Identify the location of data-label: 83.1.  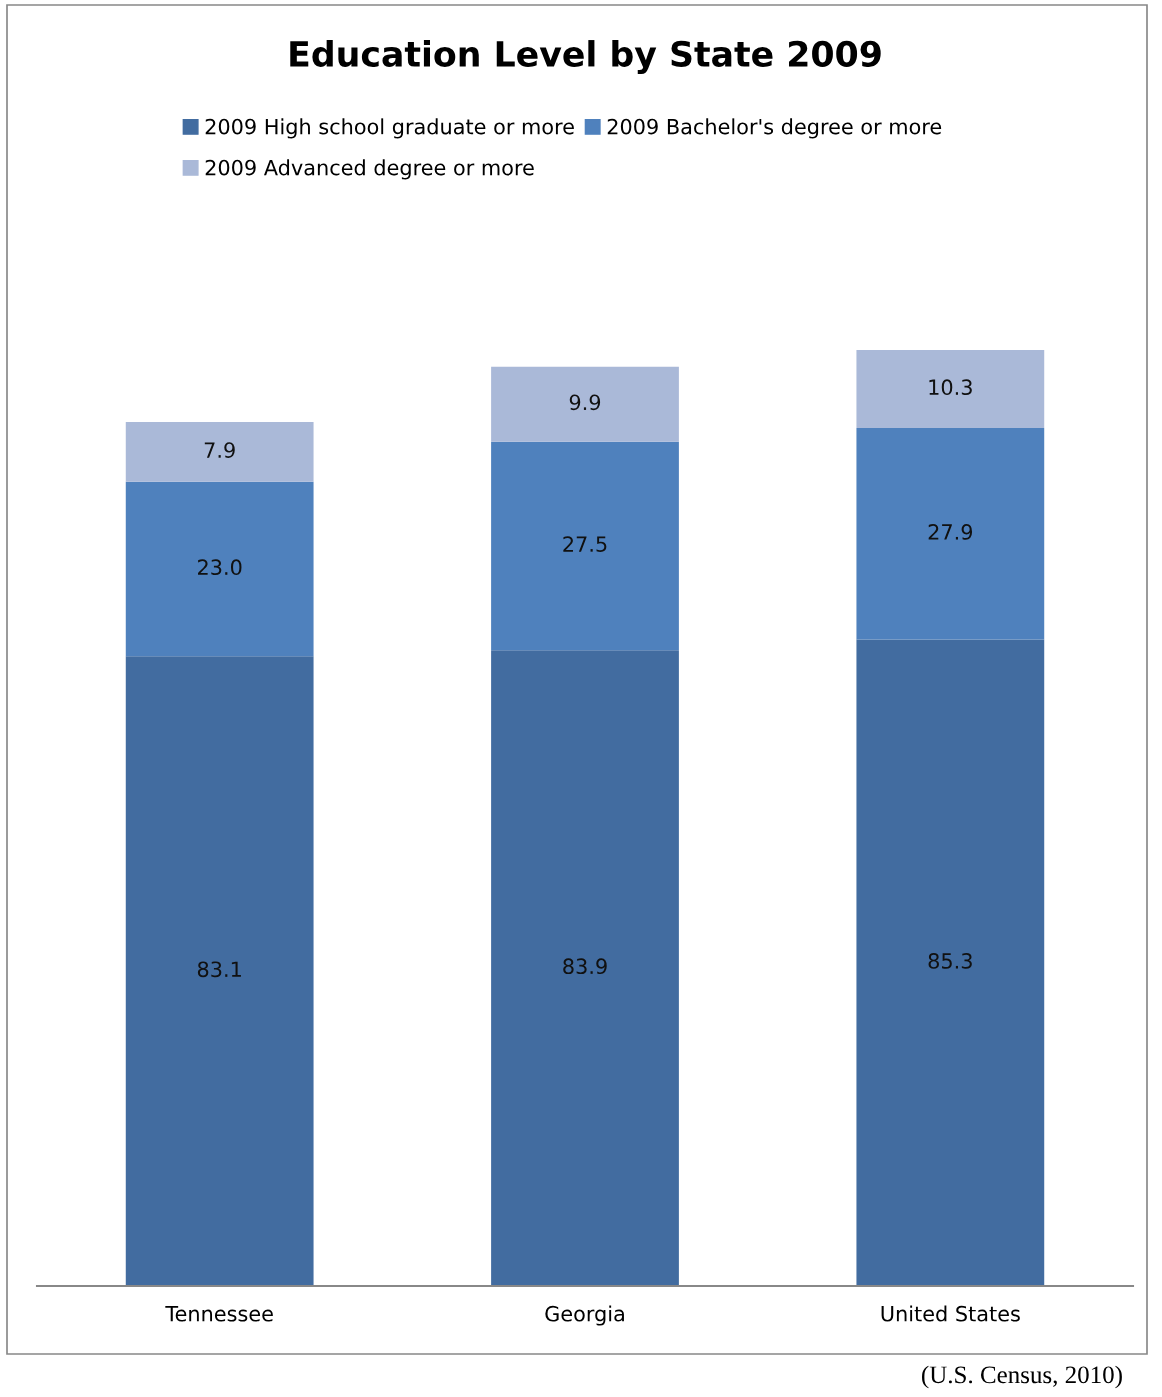
(219, 969).